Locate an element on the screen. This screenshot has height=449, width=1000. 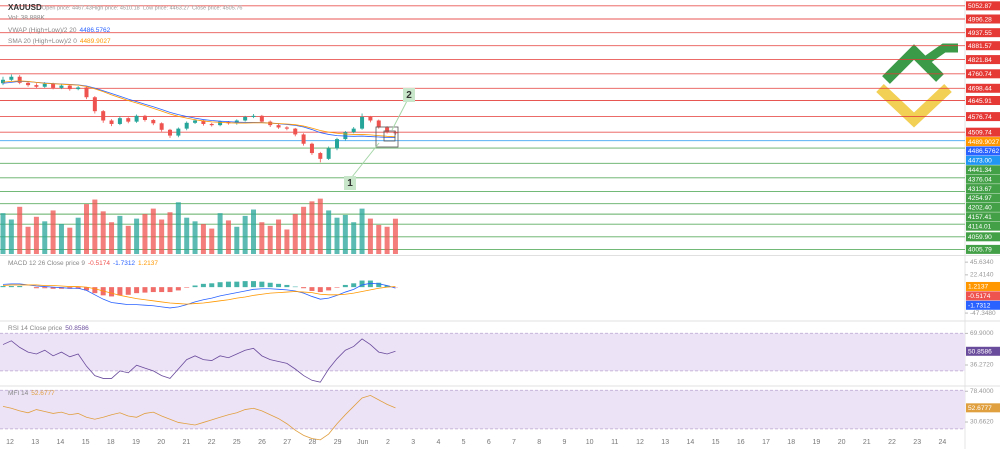
low-price: Low price: 4463.27 is located at coordinates (166, 8).